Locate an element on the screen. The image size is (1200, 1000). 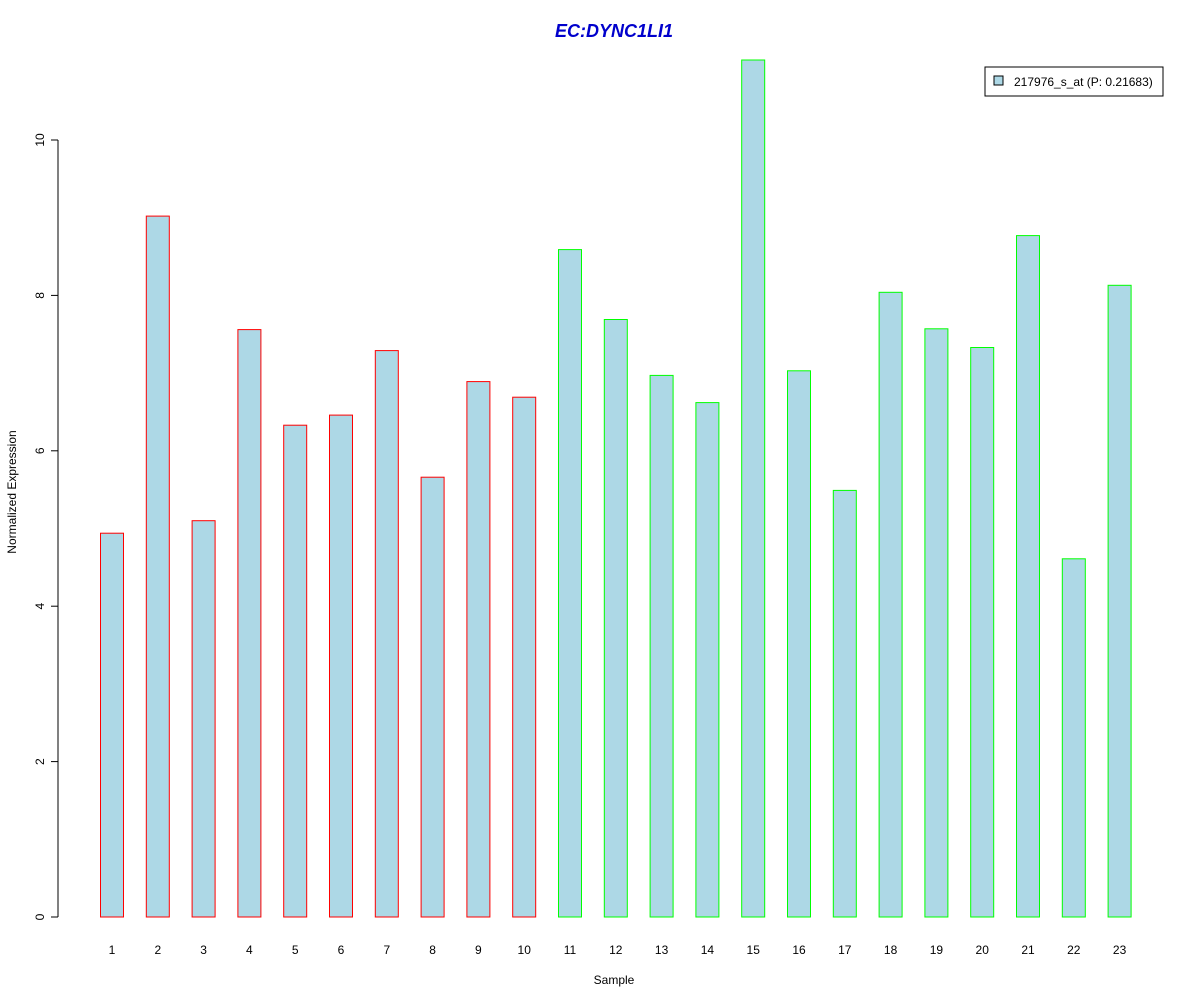
x-tick-label: 10 is located at coordinates (525, 950).